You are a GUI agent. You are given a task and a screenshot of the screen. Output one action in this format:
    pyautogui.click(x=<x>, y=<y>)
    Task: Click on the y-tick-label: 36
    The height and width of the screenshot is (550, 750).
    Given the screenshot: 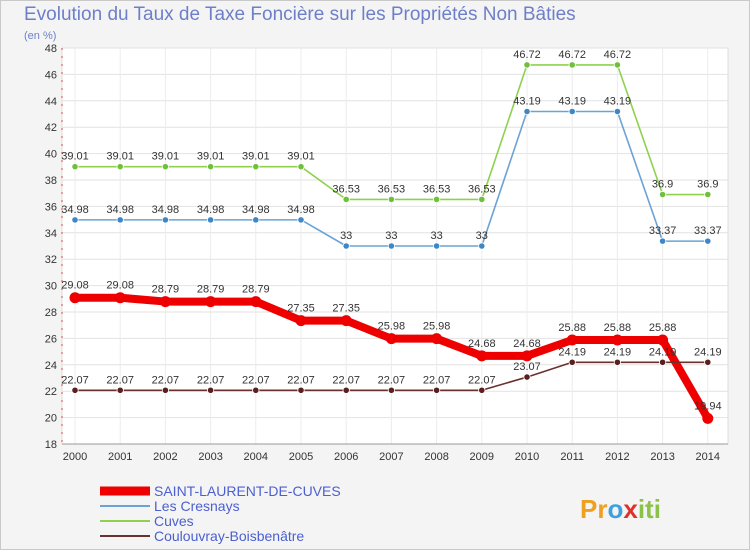 What is the action you would take?
    pyautogui.click(x=51, y=207)
    